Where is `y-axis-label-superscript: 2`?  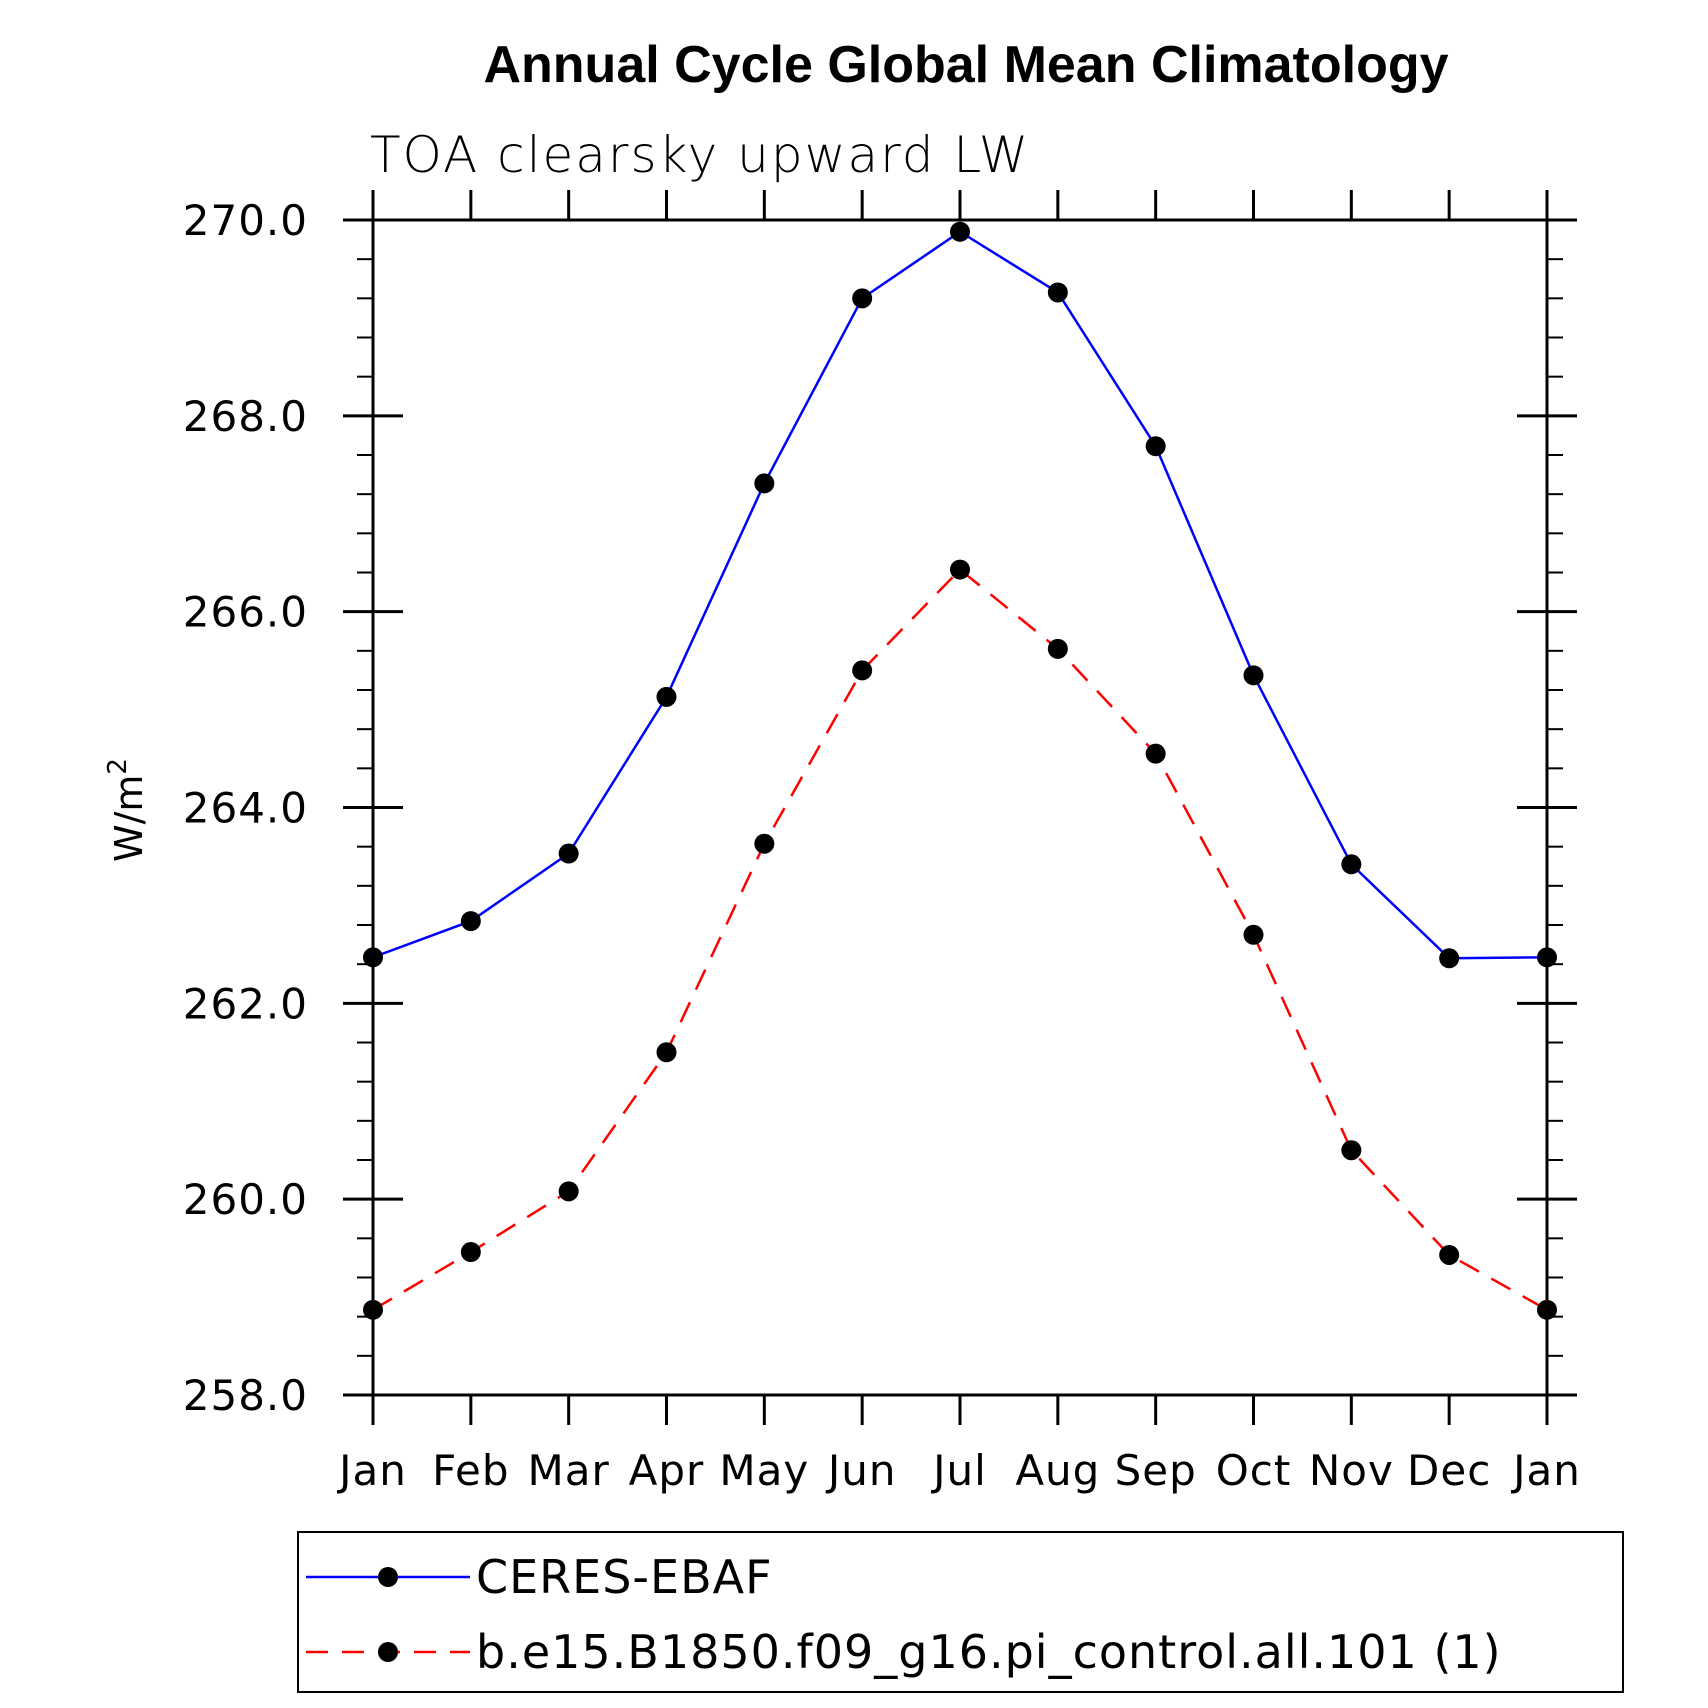
y-axis-label-superscript: 2 is located at coordinates (118, 766).